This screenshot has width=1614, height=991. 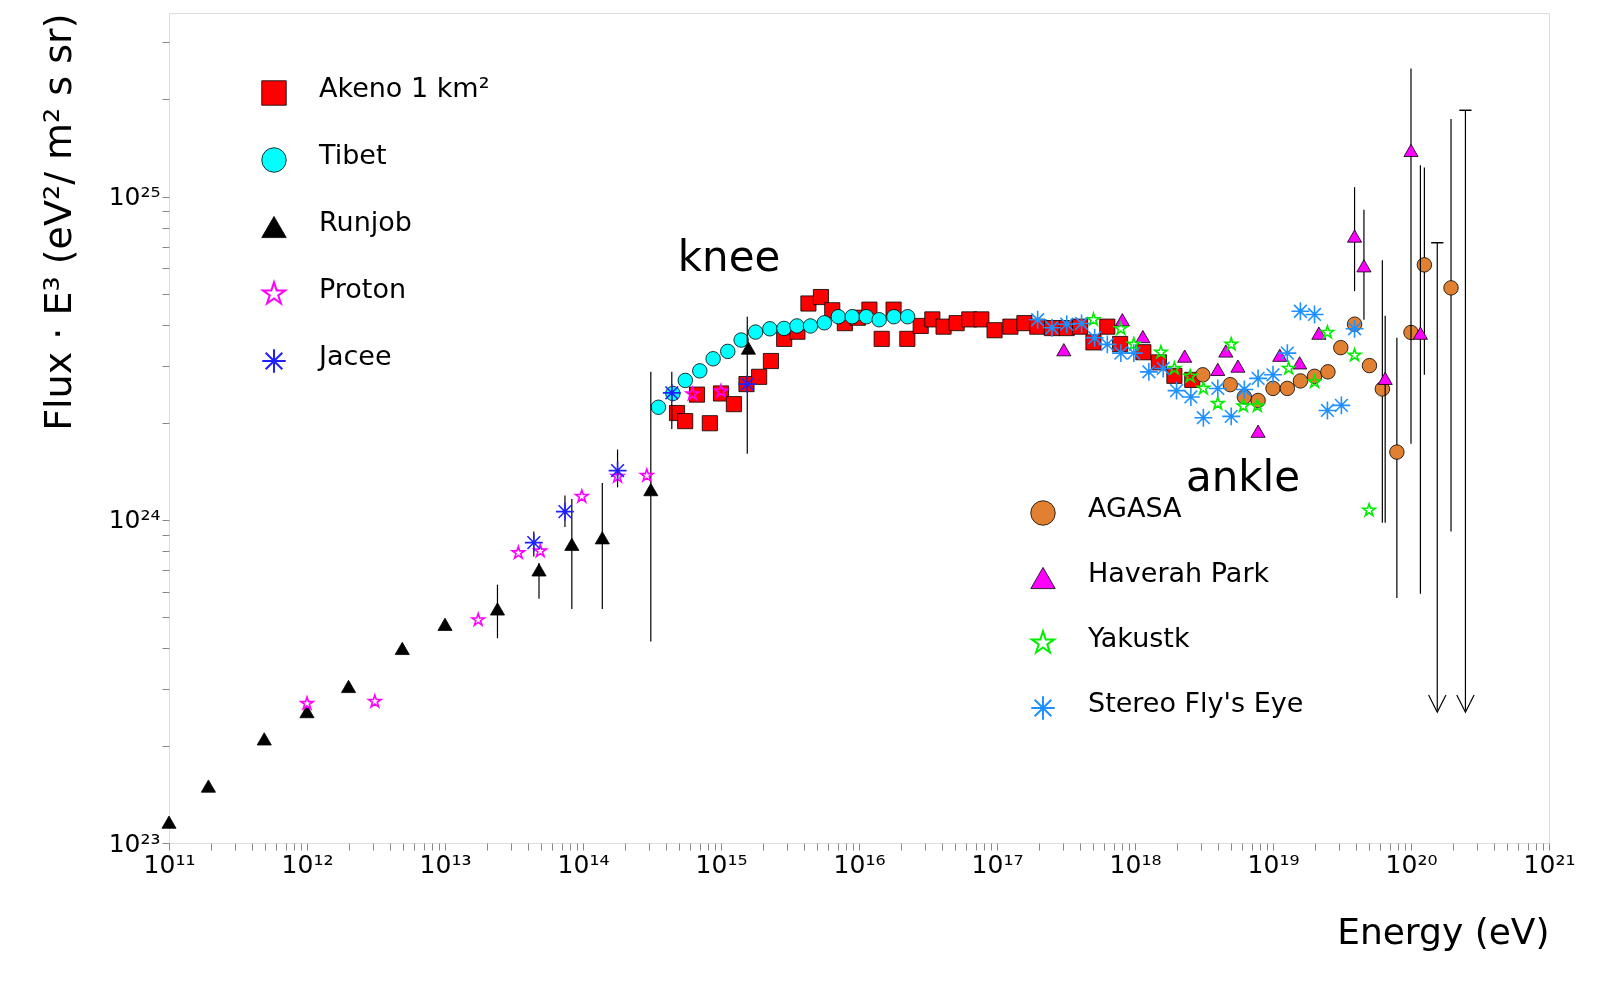 I want to click on legend-label: Yakustk, so click(x=1138, y=637).